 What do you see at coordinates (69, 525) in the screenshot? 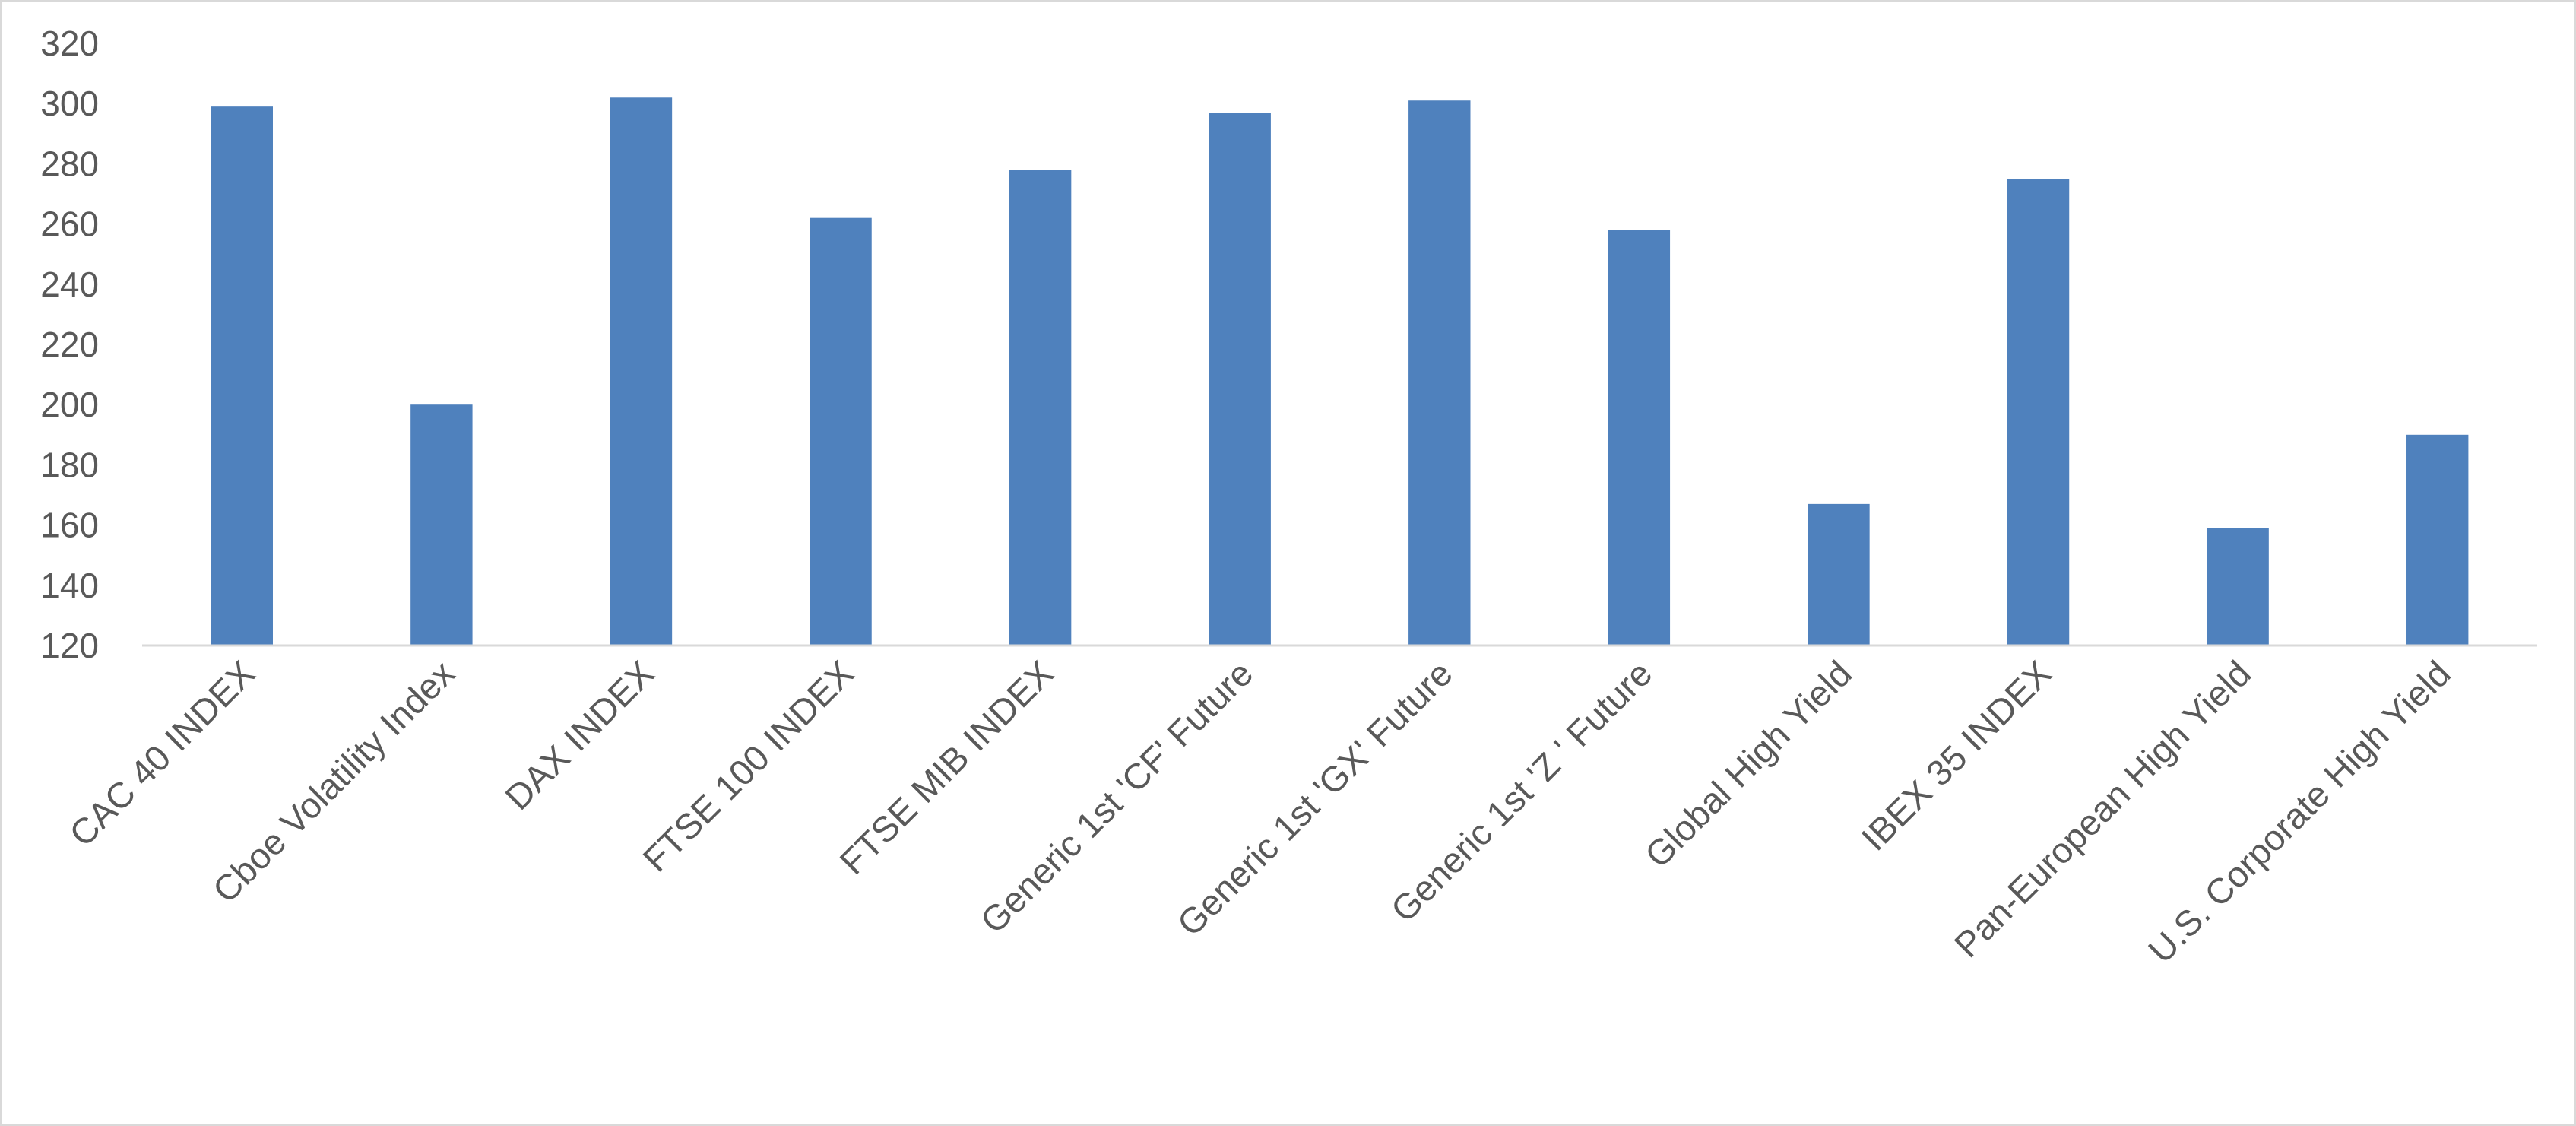
I see `y-tick-label: 160` at bounding box center [69, 525].